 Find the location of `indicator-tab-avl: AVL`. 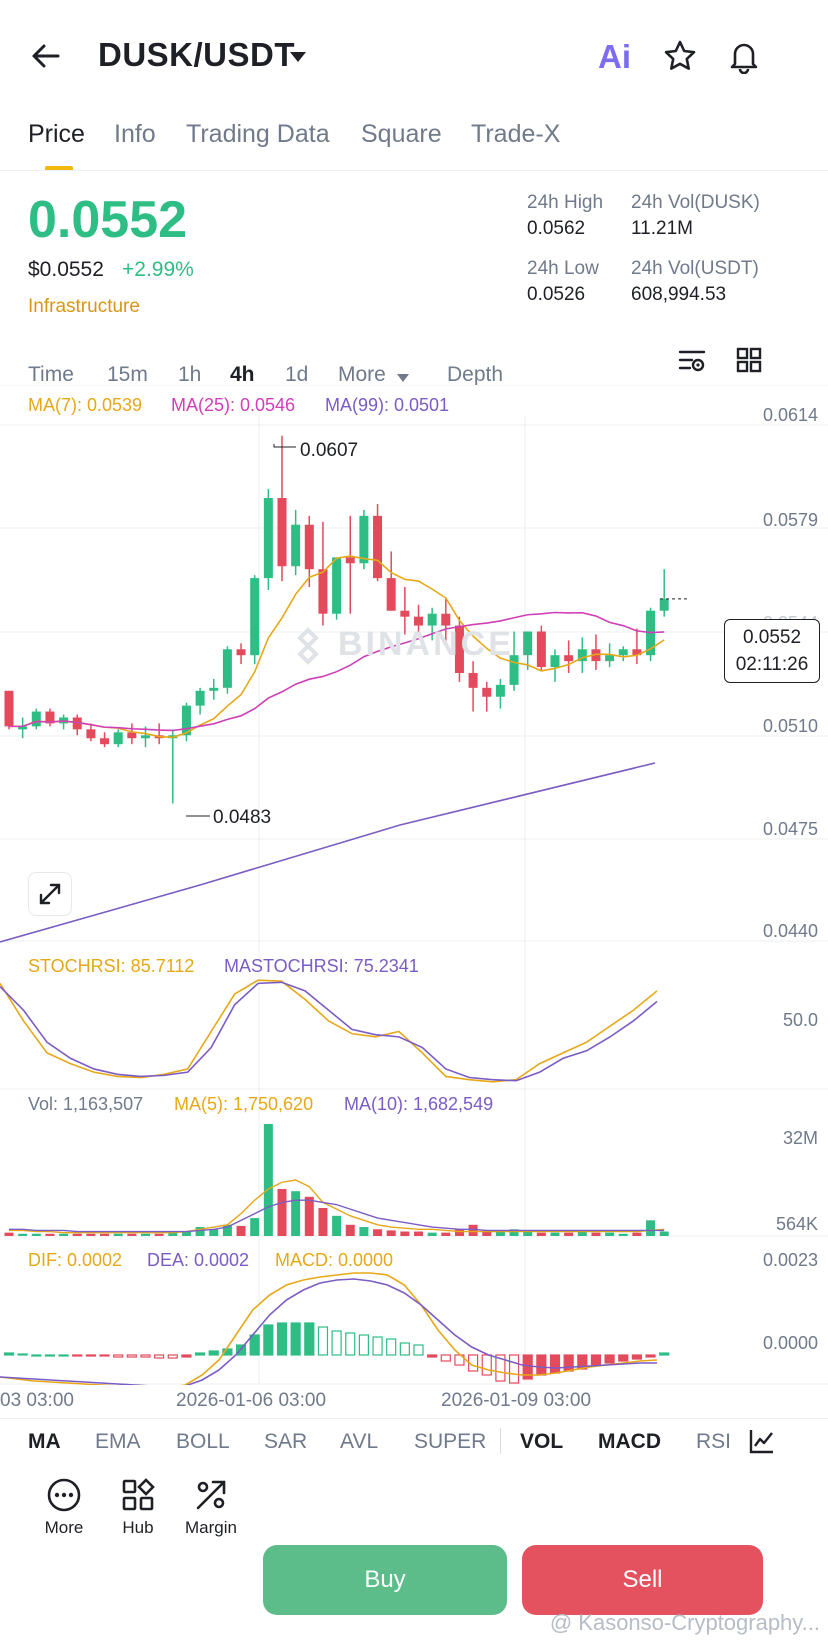

indicator-tab-avl: AVL is located at coordinates (359, 1441).